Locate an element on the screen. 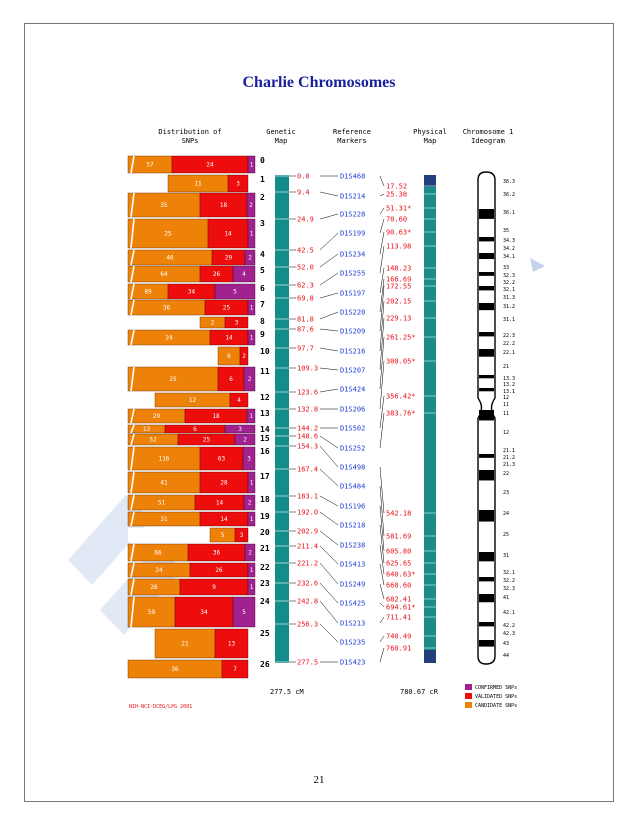  header-reference-2: Markers is located at coordinates (352, 141).